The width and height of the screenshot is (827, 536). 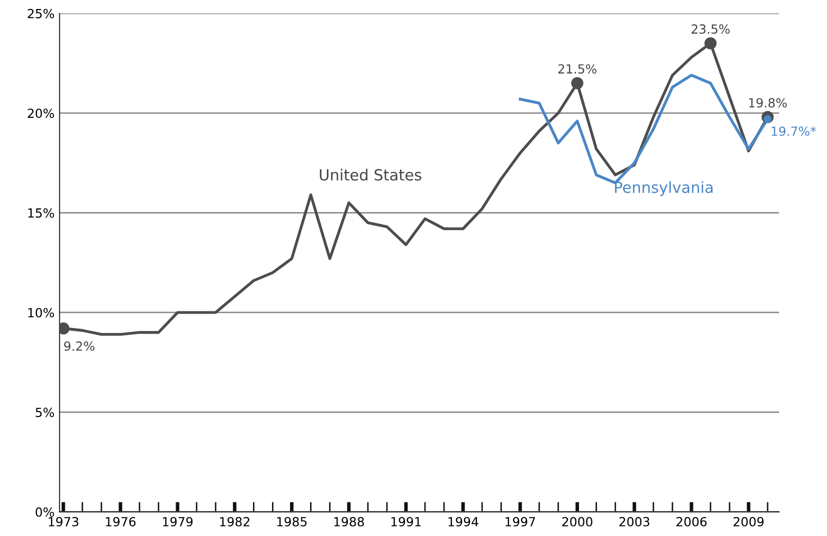 What do you see at coordinates (749, 521) in the screenshot?
I see `x-tick-label: 2009` at bounding box center [749, 521].